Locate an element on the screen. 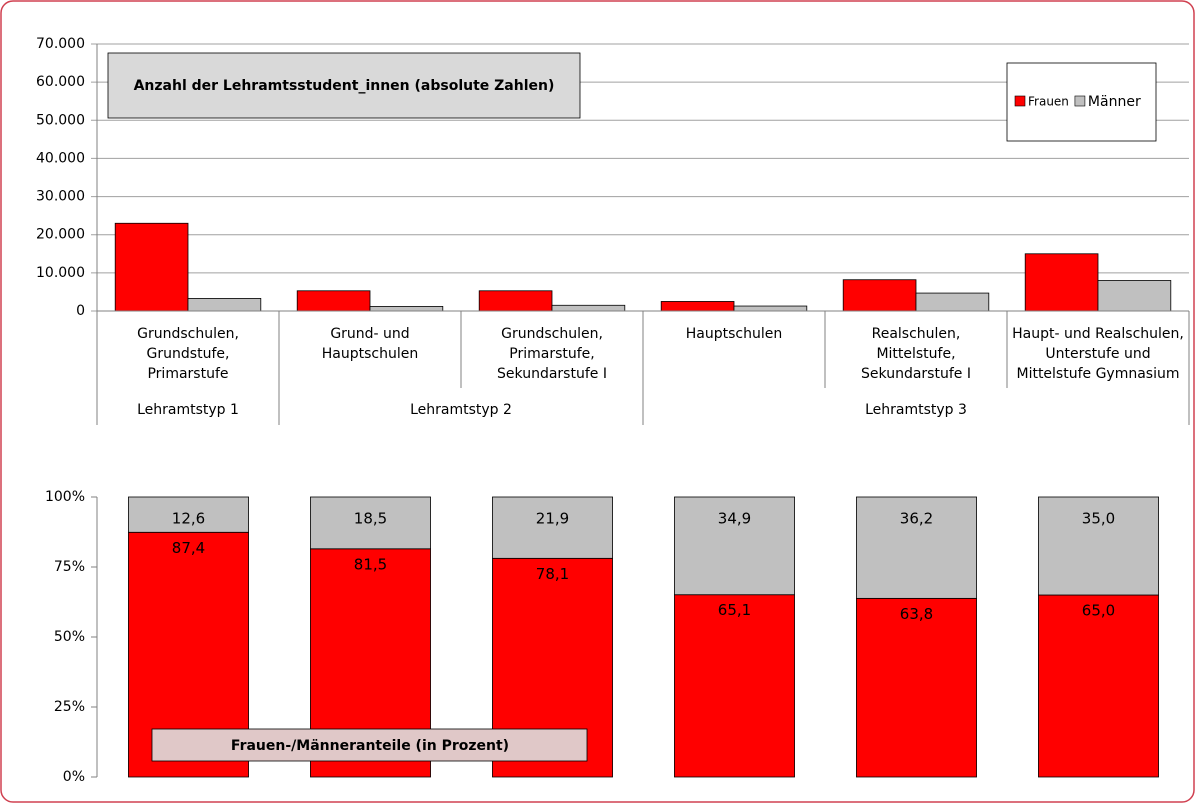 The image size is (1195, 803). data-label: 12,6 is located at coordinates (188, 519).